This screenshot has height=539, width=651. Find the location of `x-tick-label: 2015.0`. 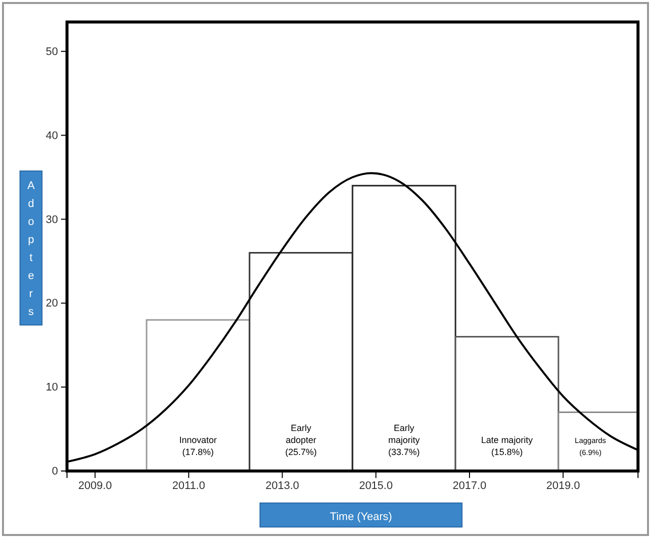

x-tick-label: 2015.0 is located at coordinates (376, 486).